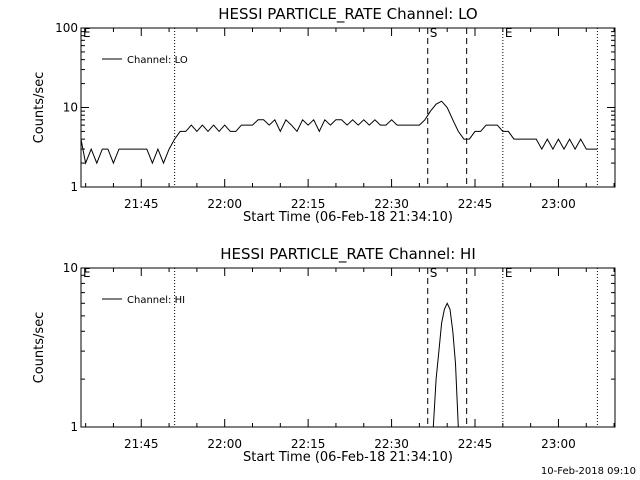 Image resolution: width=640 pixels, height=480 pixels. I want to click on legend-label: Channel: HI, so click(156, 300).